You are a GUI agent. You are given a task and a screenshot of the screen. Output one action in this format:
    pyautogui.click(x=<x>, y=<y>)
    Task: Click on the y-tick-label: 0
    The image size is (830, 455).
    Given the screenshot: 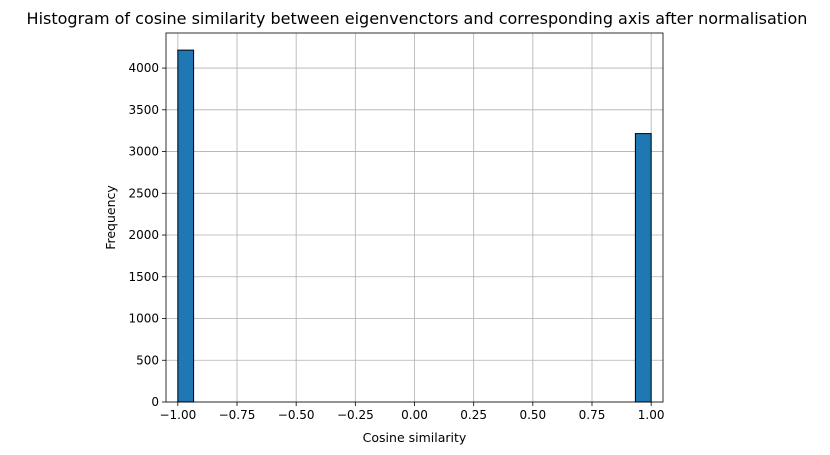 What is the action you would take?
    pyautogui.click(x=155, y=402)
    